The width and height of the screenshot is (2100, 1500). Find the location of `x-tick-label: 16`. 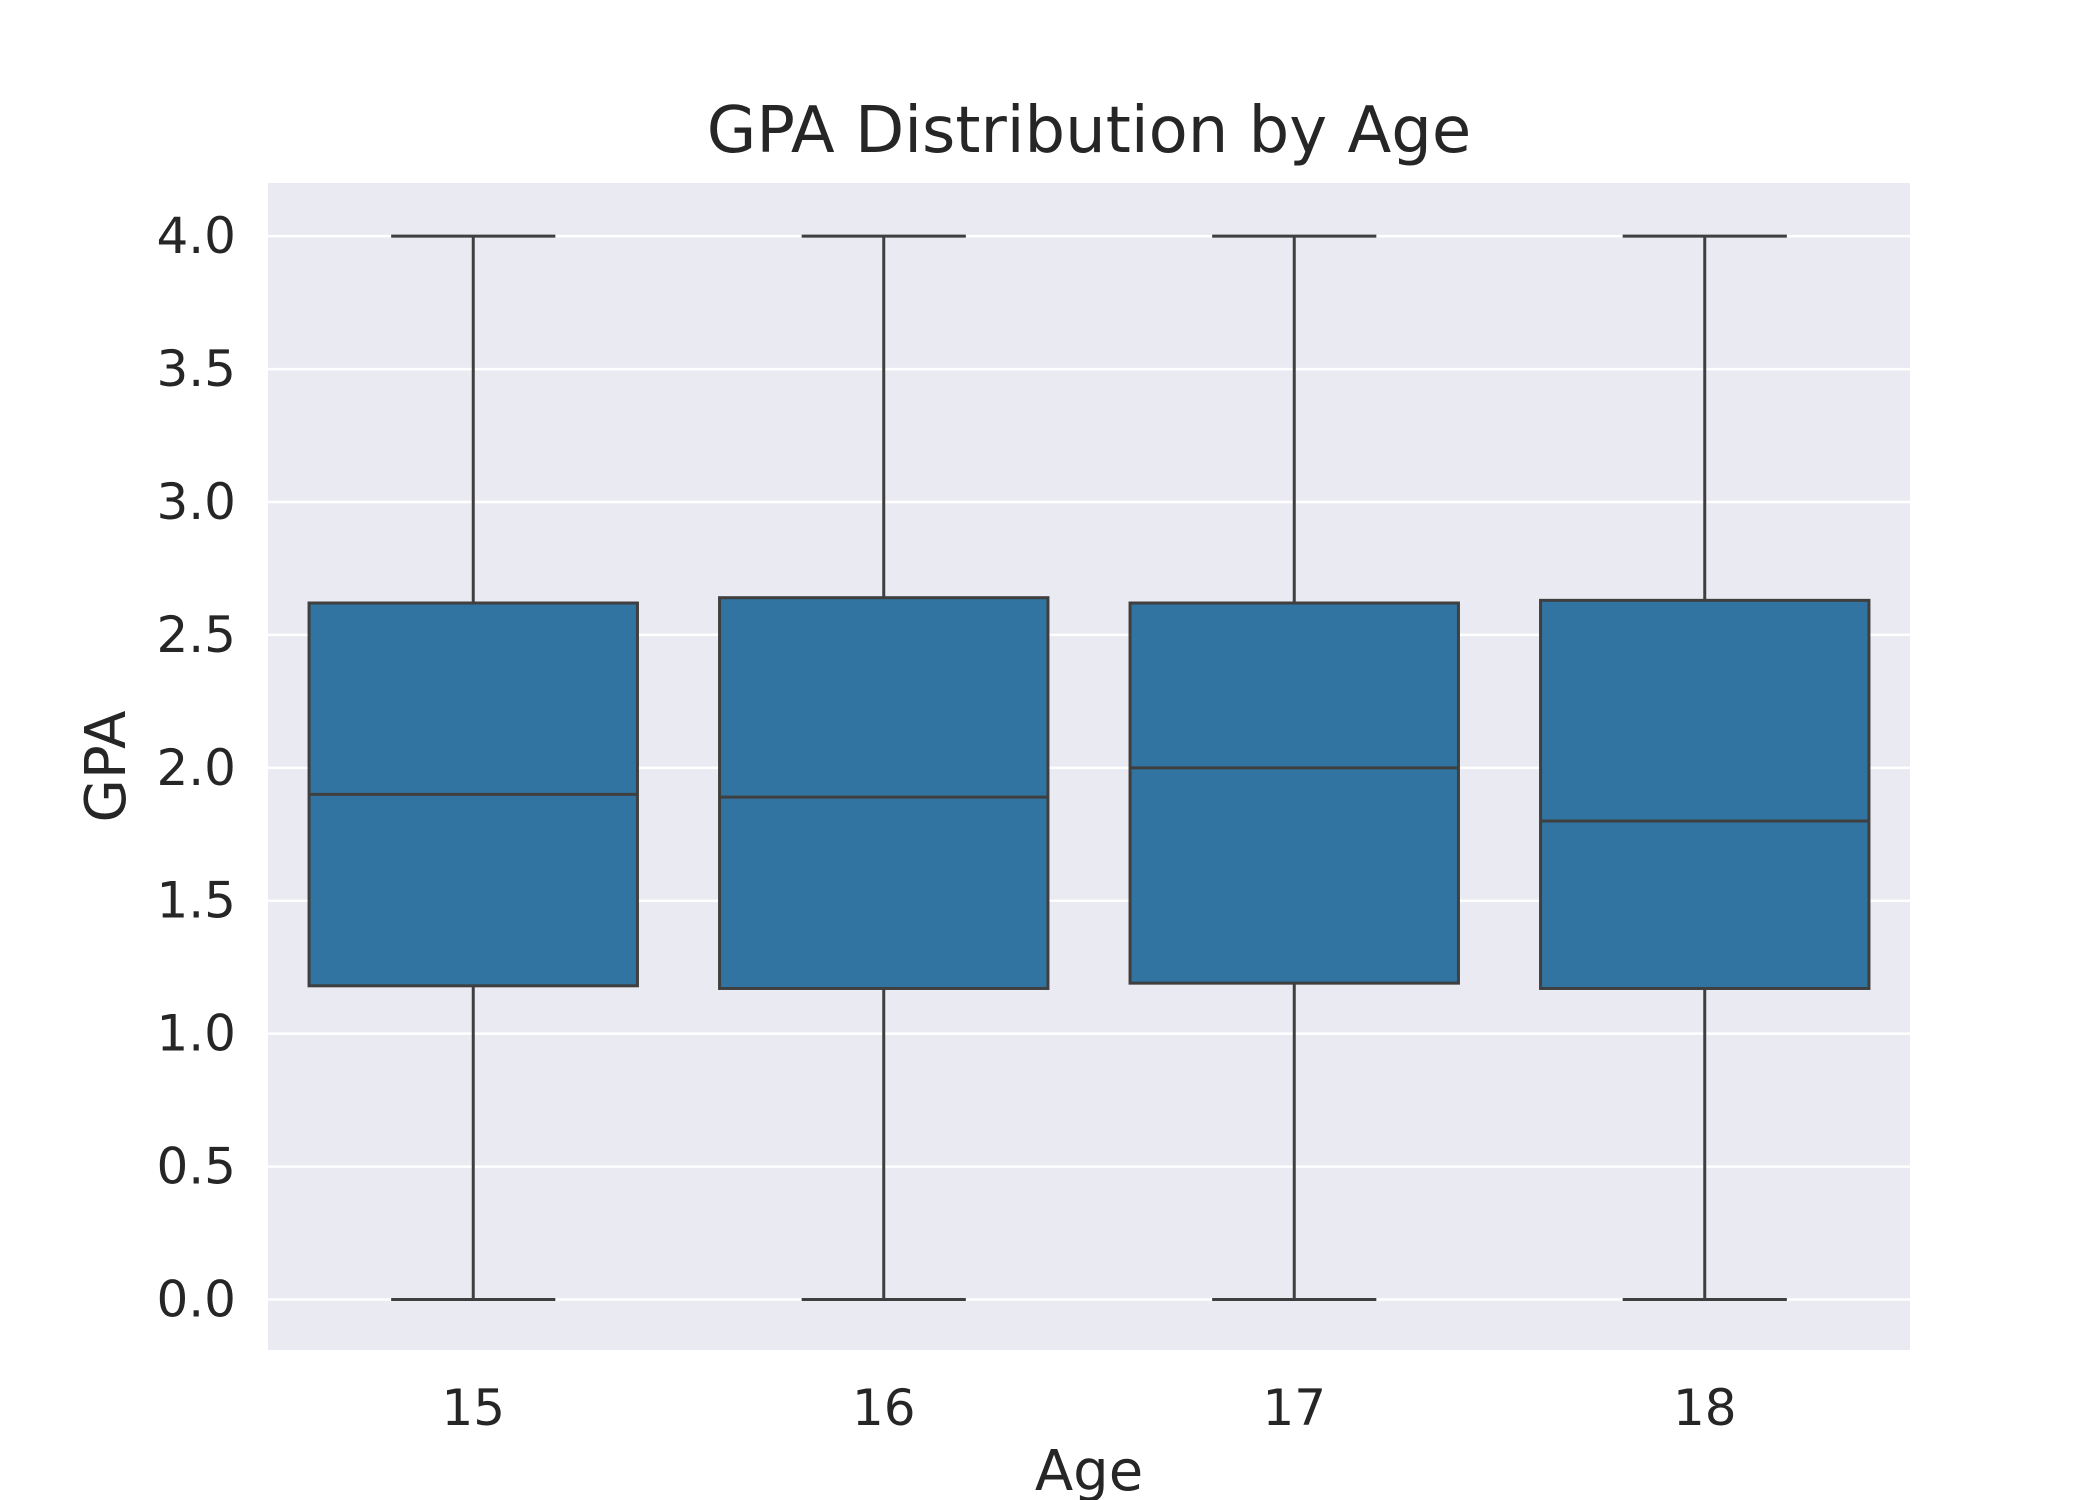

x-tick-label: 16 is located at coordinates (884, 1408).